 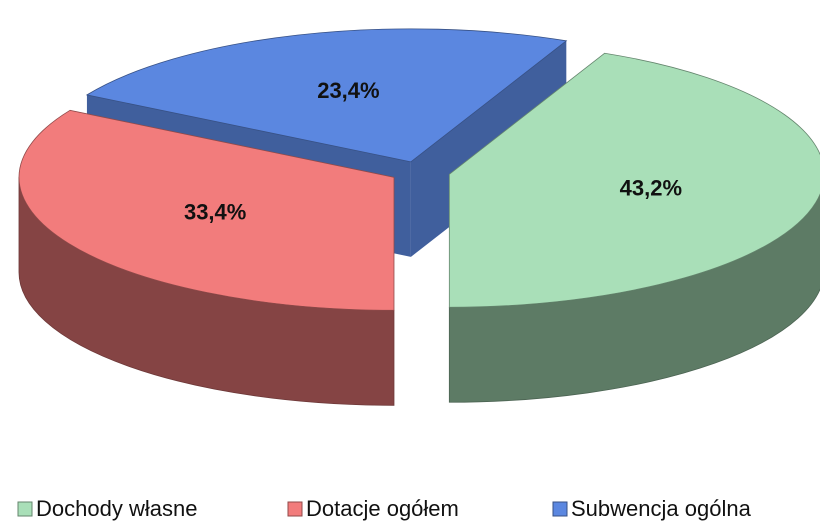 I want to click on legend-label: Subwencja ogólna, so click(x=661, y=508).